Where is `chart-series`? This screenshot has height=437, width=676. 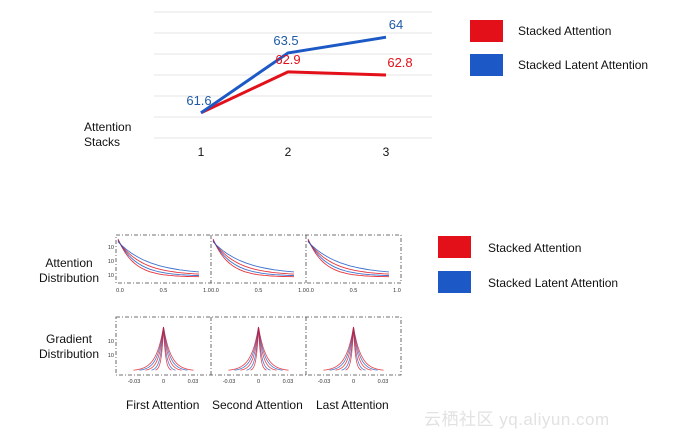
chart-series is located at coordinates (293, 75).